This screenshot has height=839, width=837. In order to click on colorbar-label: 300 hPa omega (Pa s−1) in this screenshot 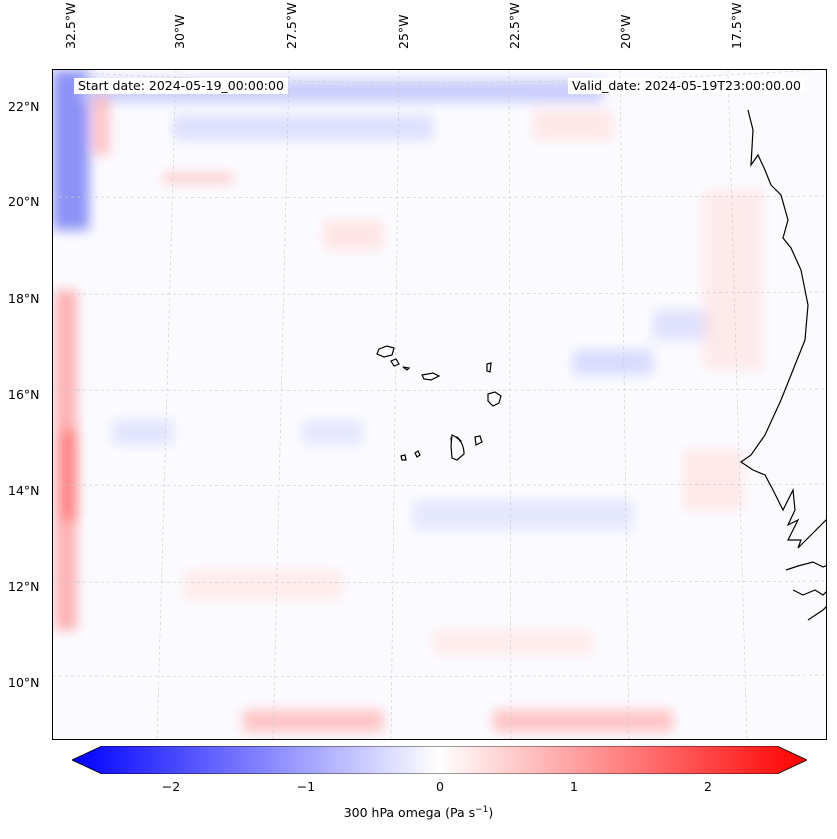, I will do `click(418, 813)`.